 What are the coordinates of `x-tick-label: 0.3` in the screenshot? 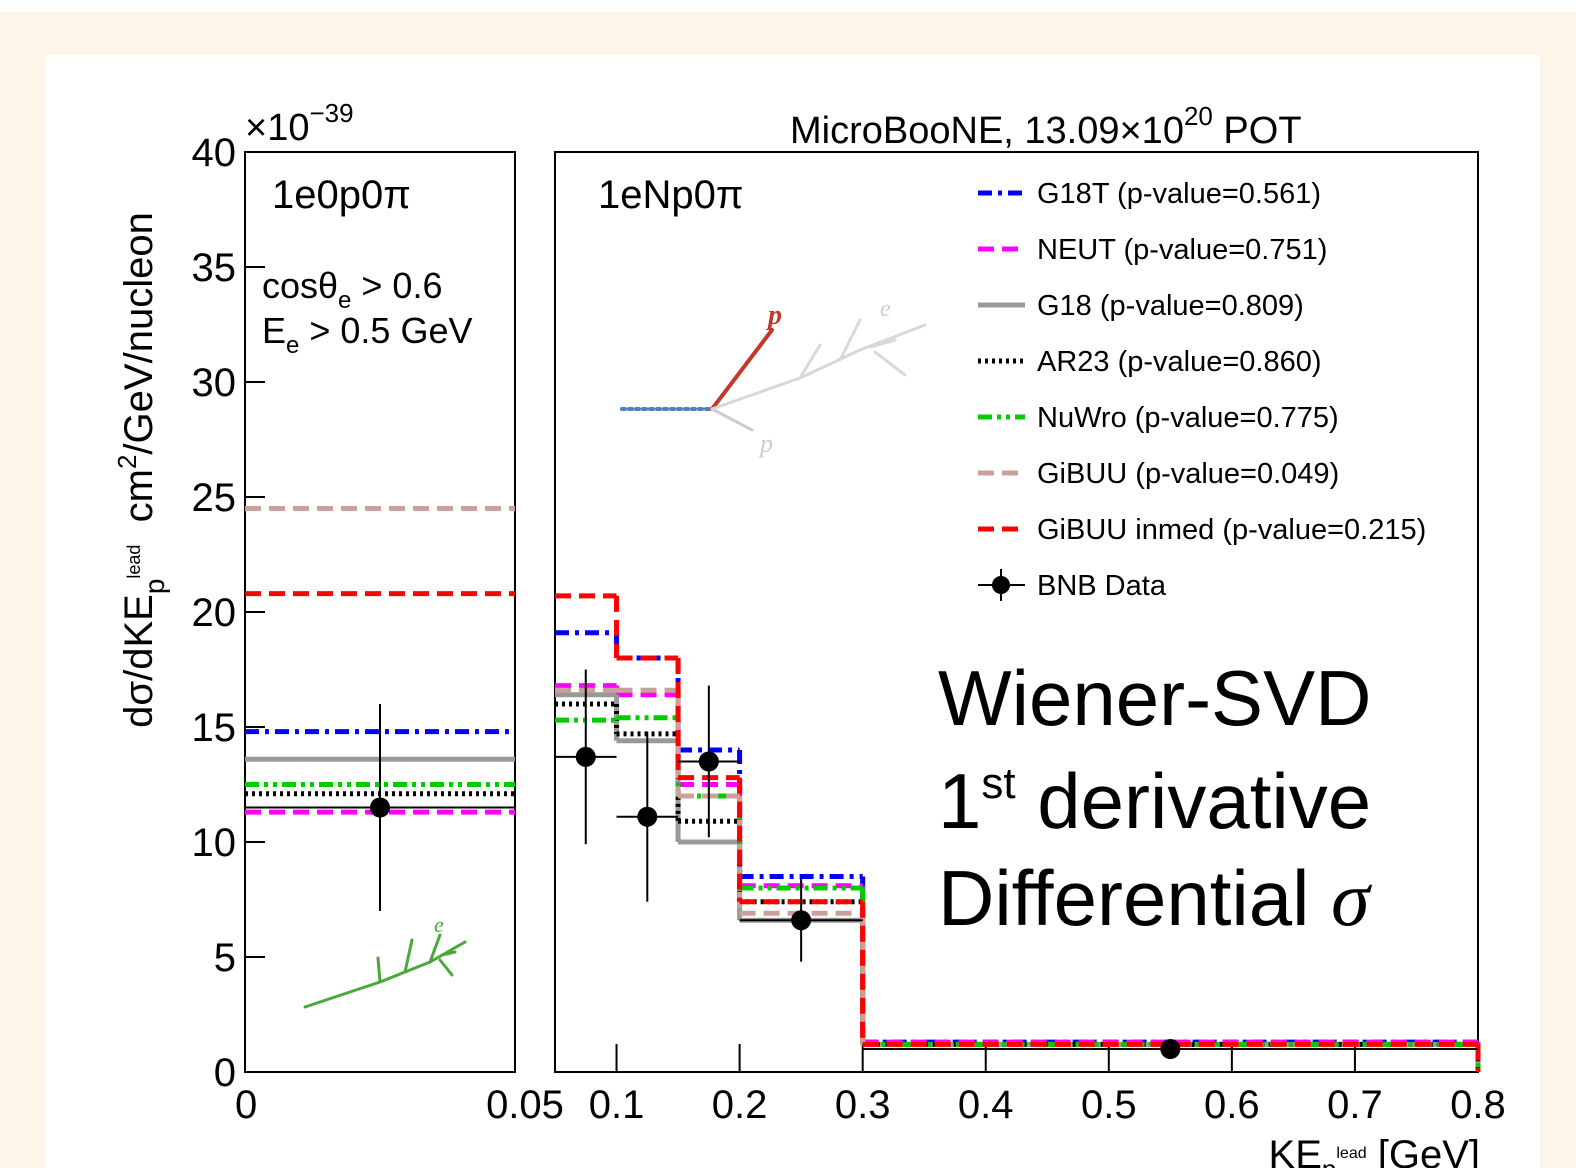 It's located at (863, 1105).